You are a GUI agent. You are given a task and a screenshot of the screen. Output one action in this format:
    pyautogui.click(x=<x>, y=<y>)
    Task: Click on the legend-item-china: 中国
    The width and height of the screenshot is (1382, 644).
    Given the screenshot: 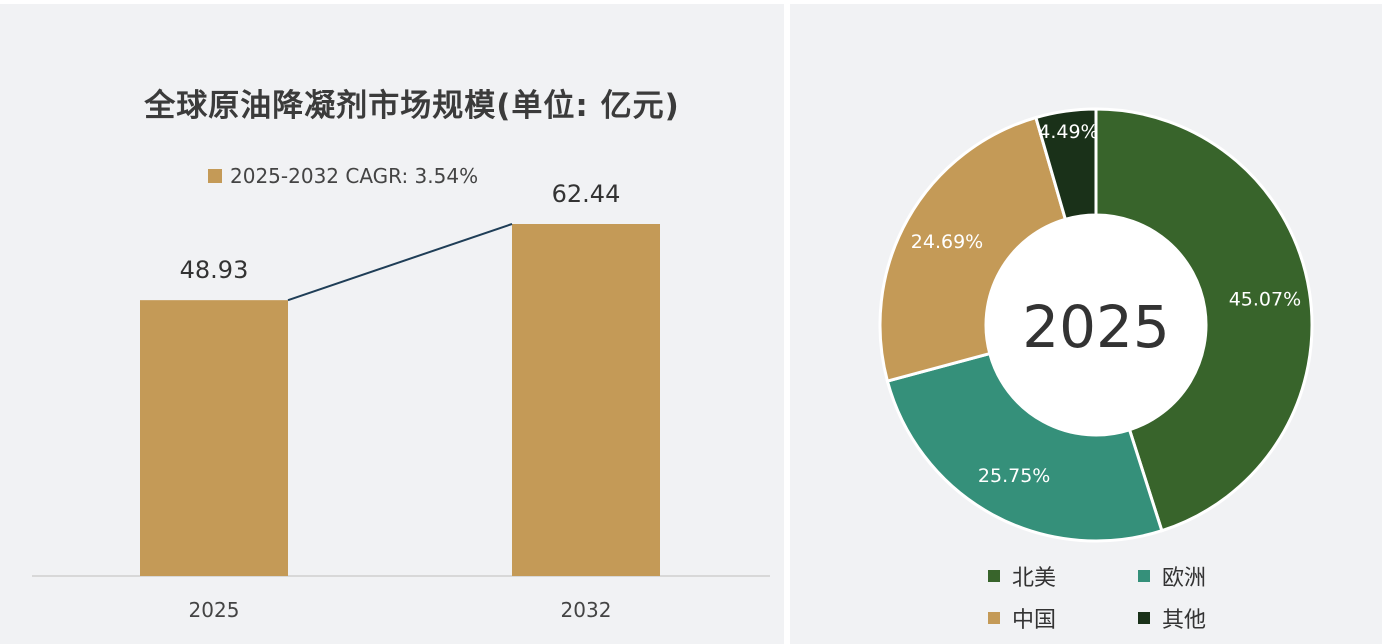 What is the action you would take?
    pyautogui.click(x=1063, y=618)
    